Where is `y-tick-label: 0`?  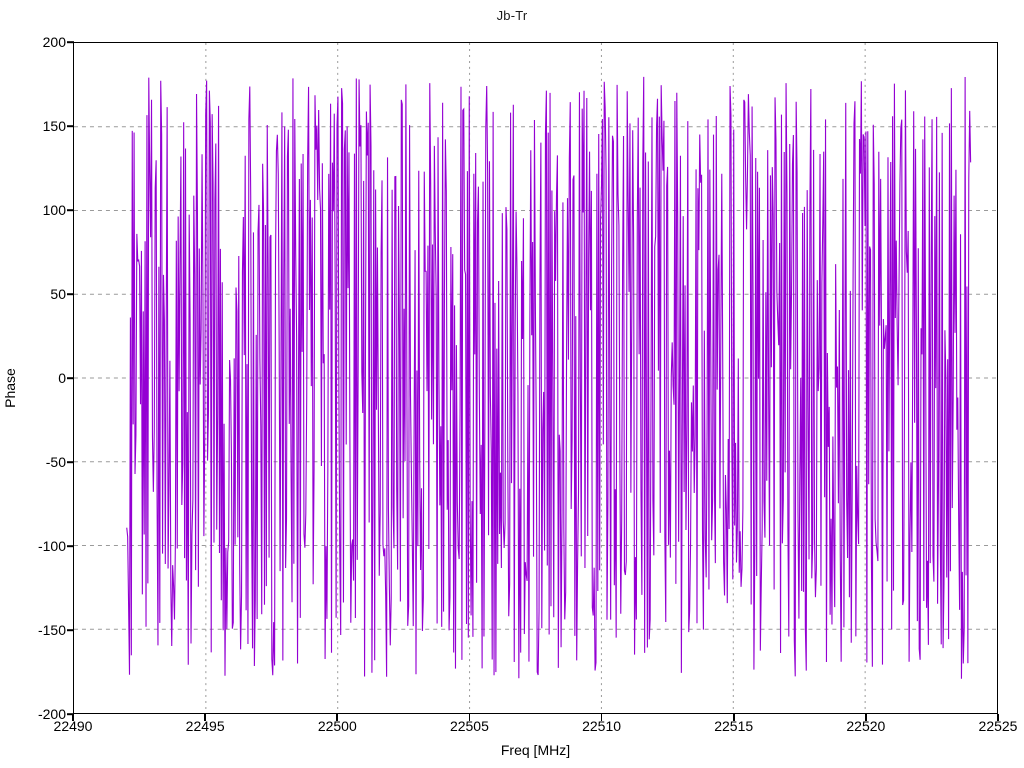
y-tick-label: 0 is located at coordinates (62, 378).